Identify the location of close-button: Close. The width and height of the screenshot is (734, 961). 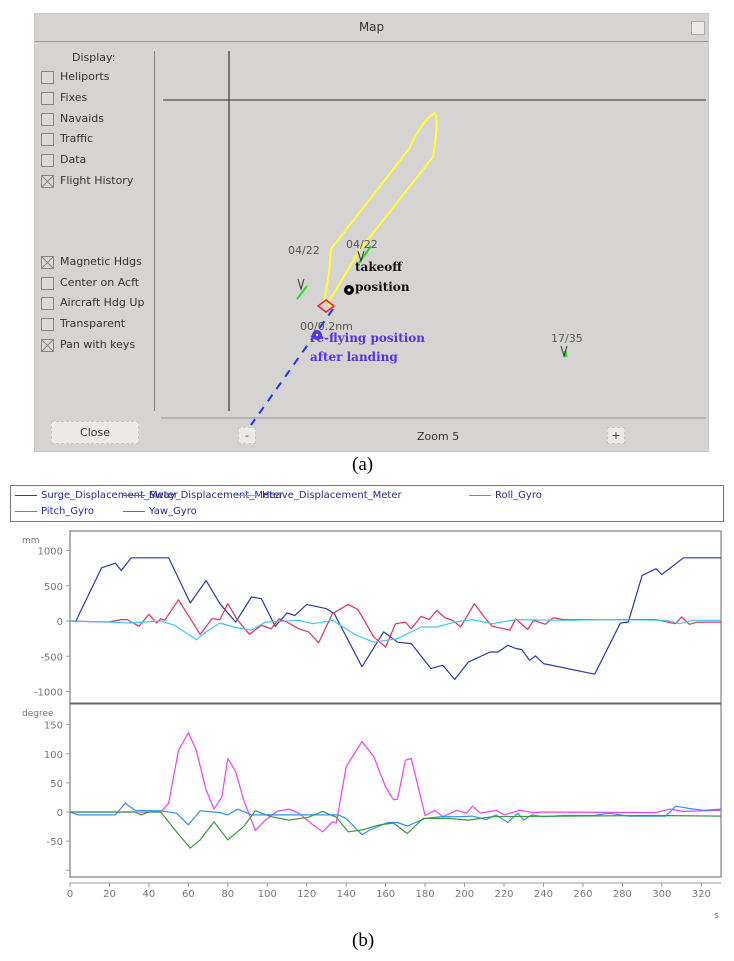
(95, 432).